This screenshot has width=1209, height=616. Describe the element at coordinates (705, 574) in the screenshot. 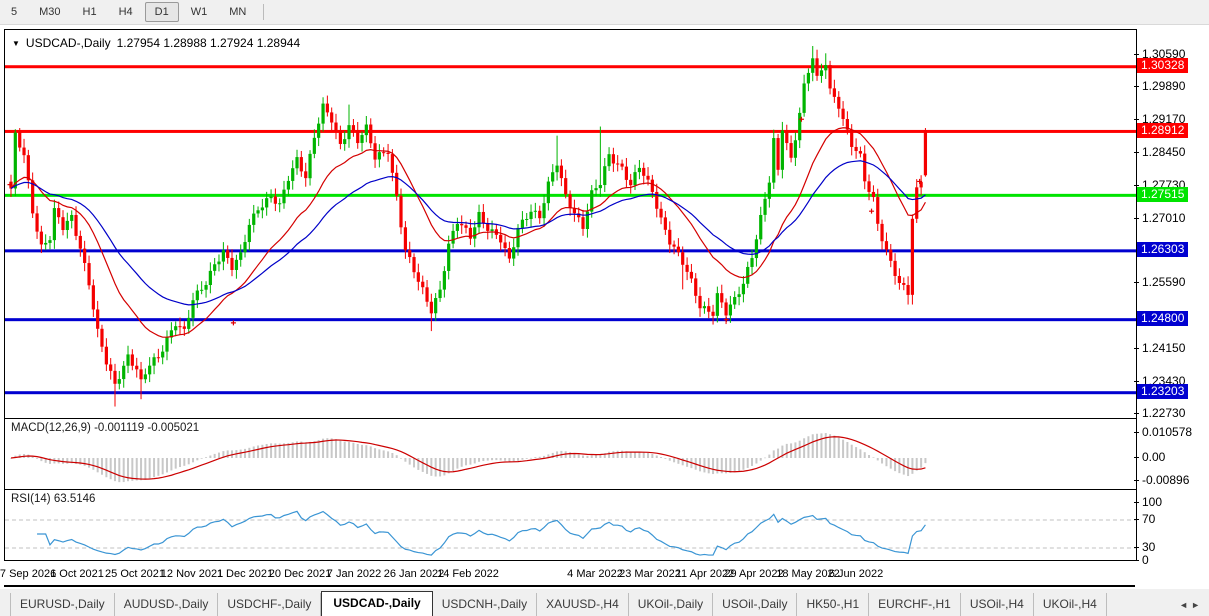

I see `date-label-11-apr-2022: 11 Apr 2022` at that location.